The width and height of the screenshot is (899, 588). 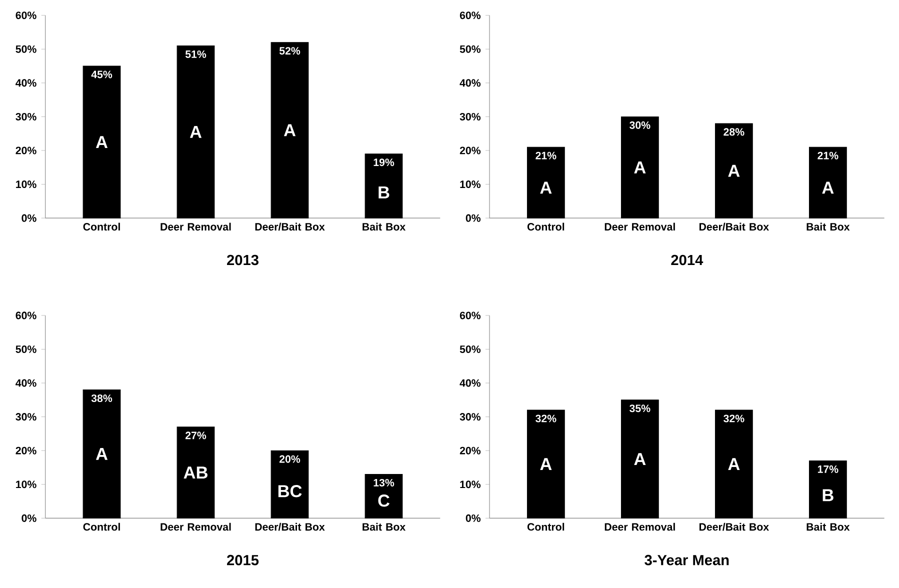 I want to click on data-label: 45%, so click(x=101, y=74).